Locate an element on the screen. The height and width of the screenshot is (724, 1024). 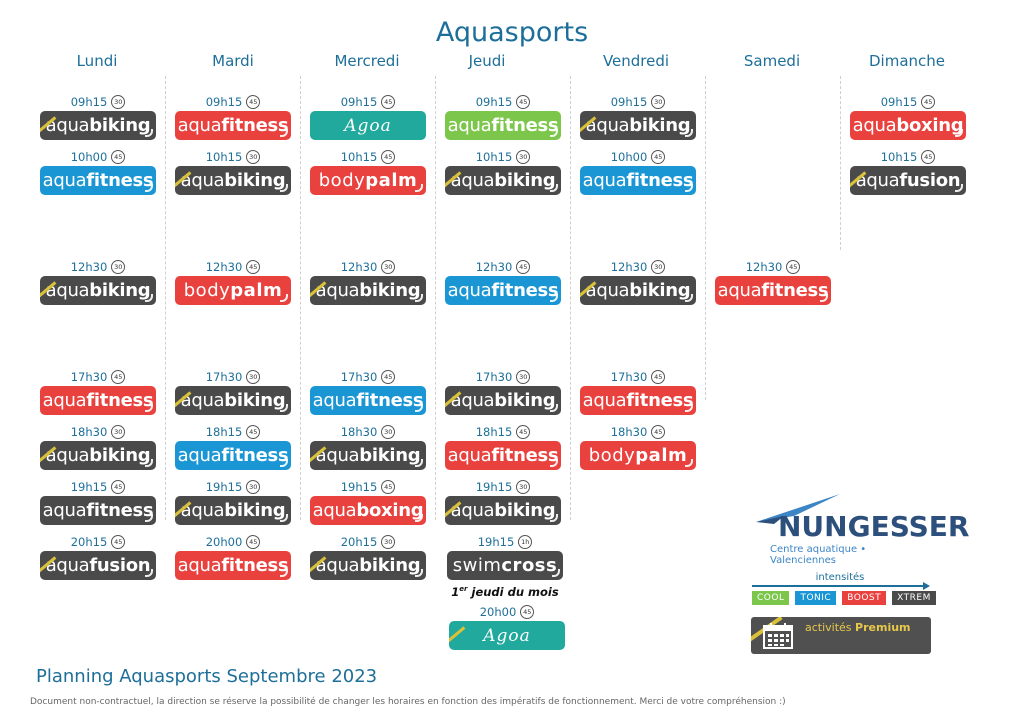
session-mardi-5: 18h15 45 aqua fitness is located at coordinates (233, 447).